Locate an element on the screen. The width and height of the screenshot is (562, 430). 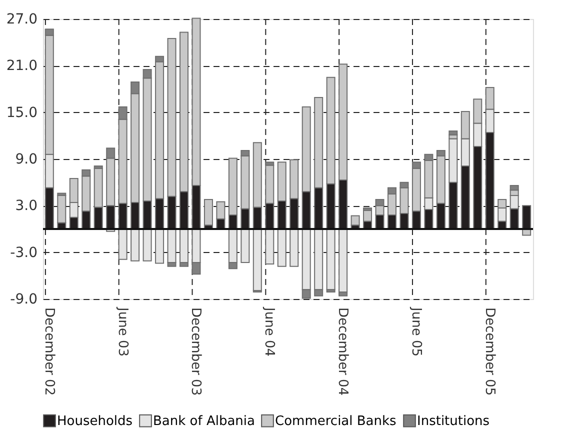
legend-label: Commercial Banks is located at coordinates (336, 421).